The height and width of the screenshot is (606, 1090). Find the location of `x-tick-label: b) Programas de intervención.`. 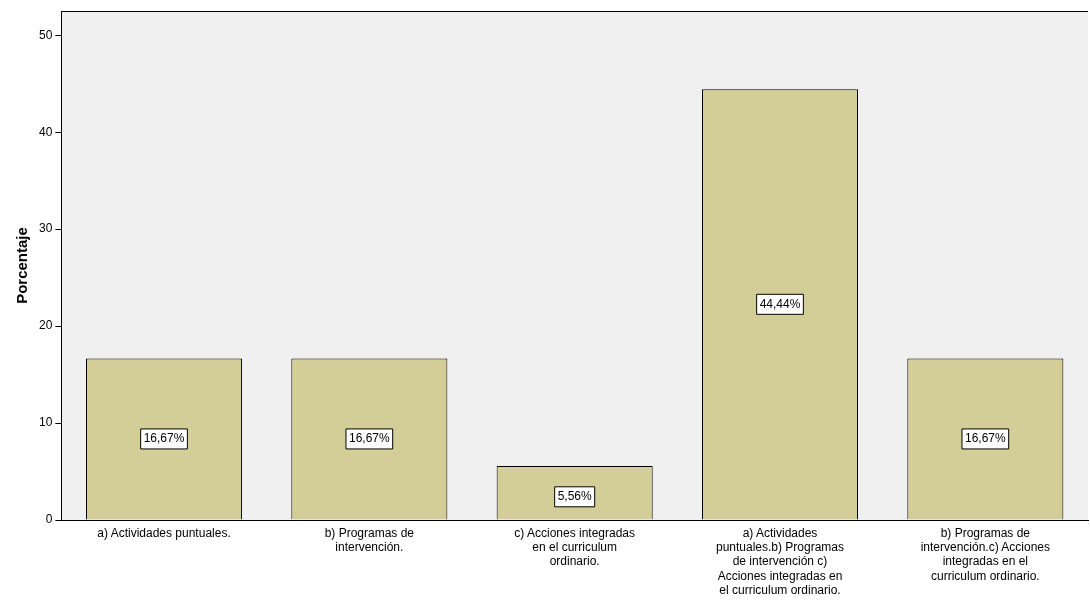

x-tick-label: b) Programas de intervención. is located at coordinates (369, 539).